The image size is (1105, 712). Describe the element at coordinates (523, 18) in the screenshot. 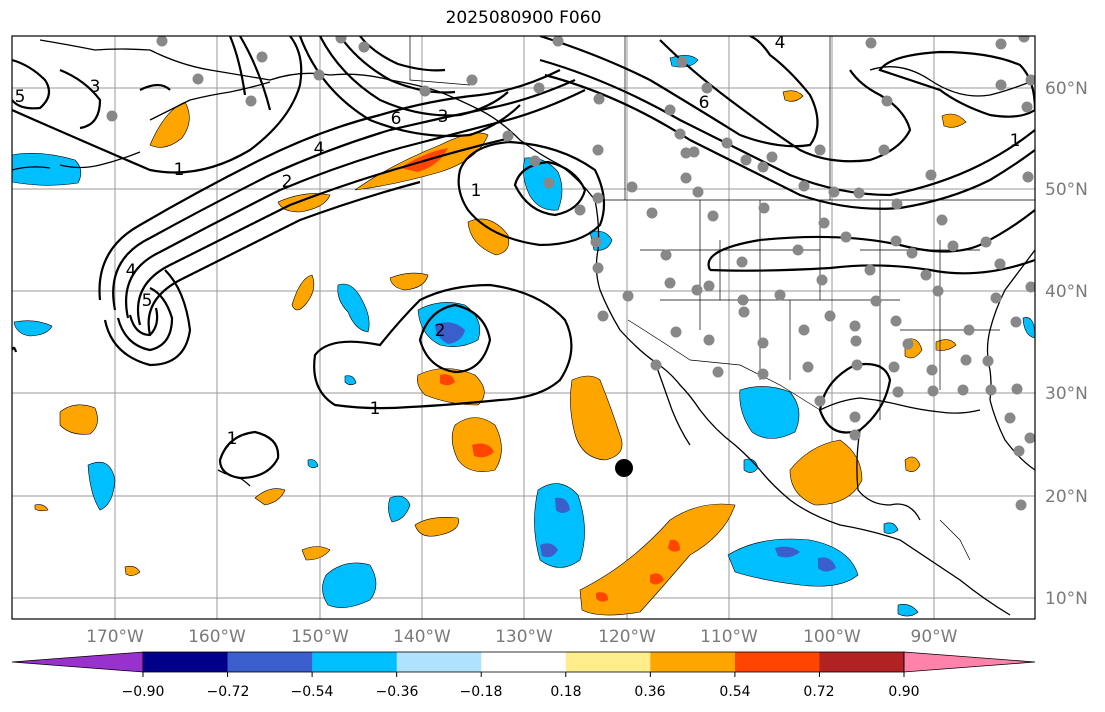

I see `map-title: 2025080900 F060` at that location.